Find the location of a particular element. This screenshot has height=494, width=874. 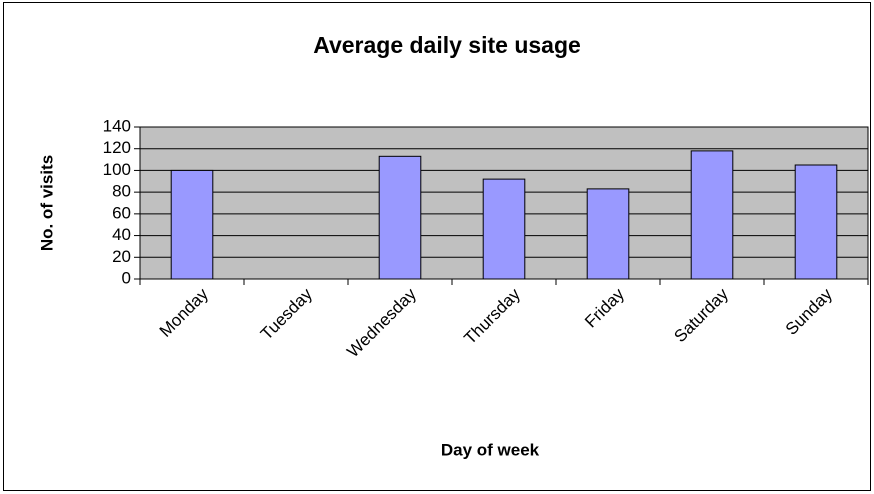

y-tick-label: 0 is located at coordinates (126, 277).